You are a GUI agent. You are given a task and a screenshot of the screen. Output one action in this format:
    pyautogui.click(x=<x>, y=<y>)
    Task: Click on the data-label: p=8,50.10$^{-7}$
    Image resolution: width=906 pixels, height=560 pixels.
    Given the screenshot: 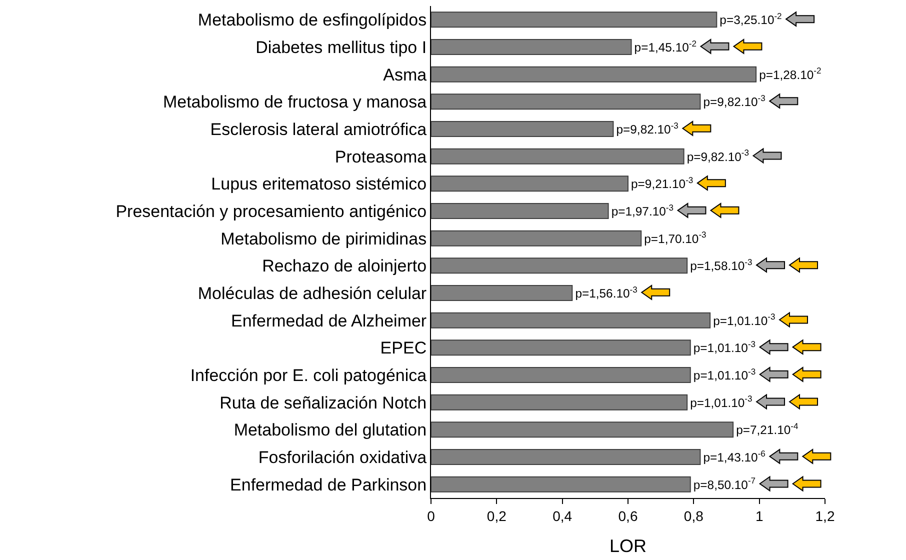 What is the action you would take?
    pyautogui.click(x=724, y=484)
    